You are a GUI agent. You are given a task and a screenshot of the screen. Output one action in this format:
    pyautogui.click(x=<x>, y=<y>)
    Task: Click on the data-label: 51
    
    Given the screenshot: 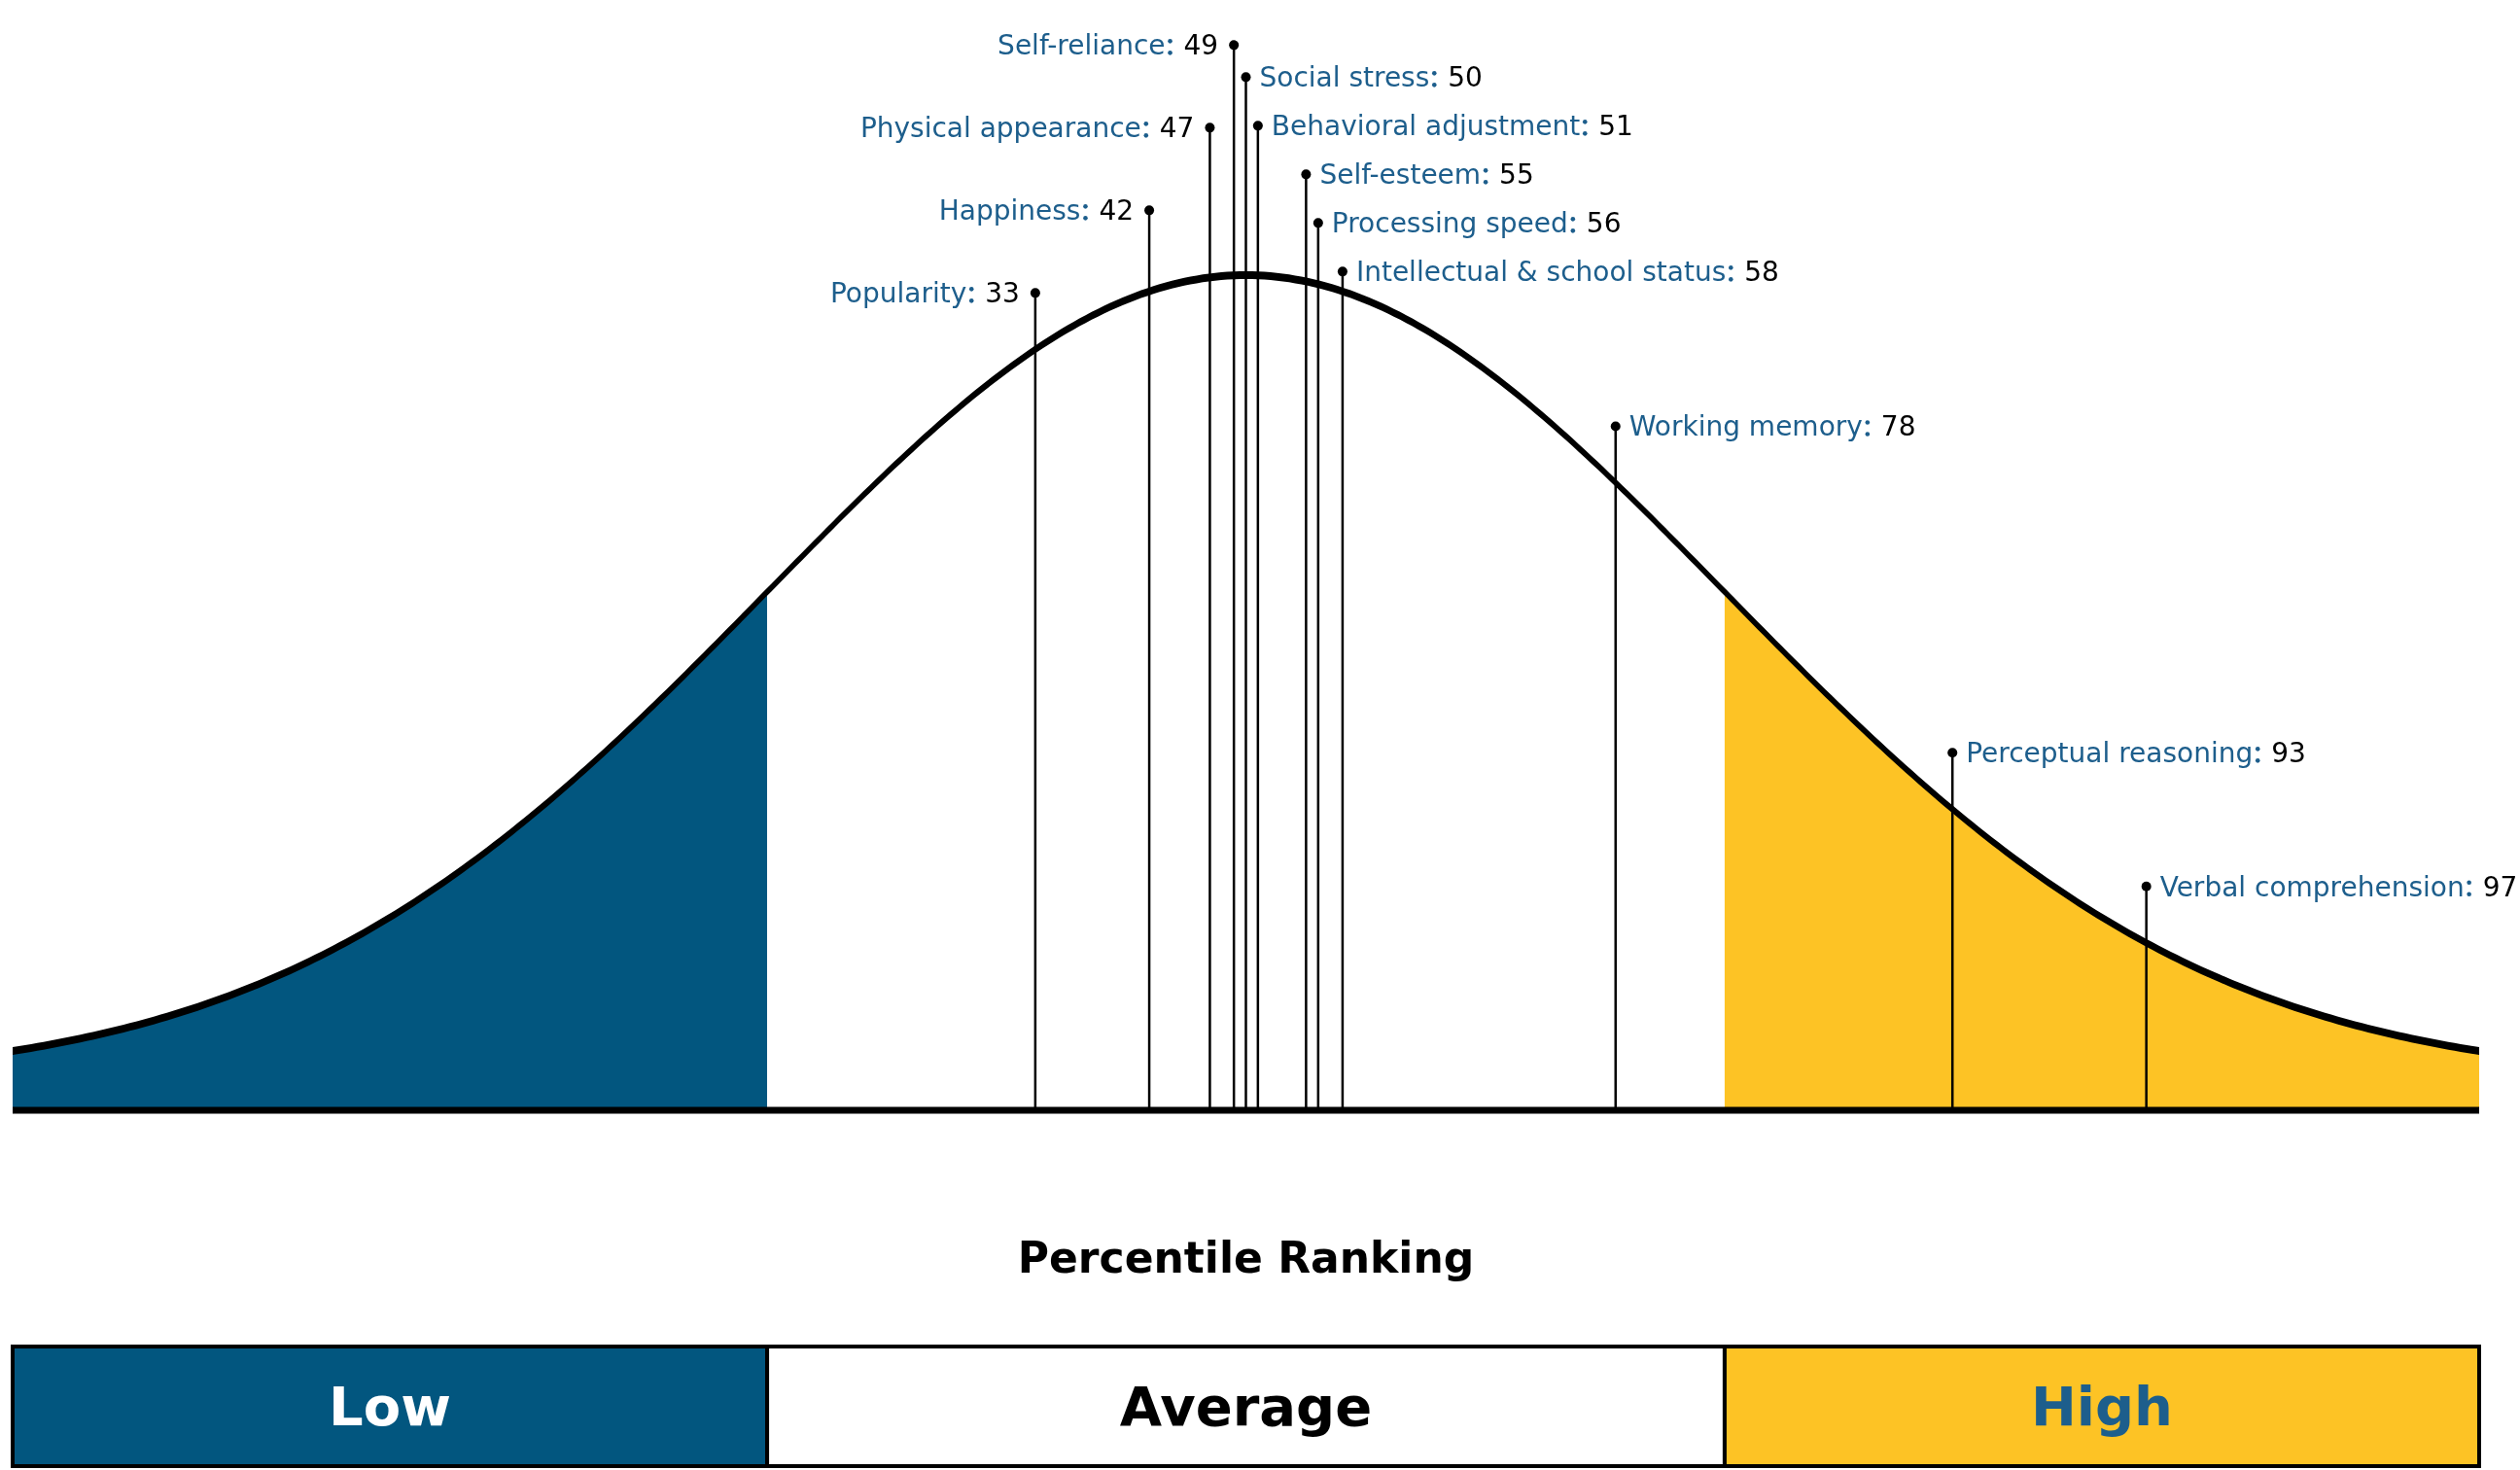 What is the action you would take?
    pyautogui.click(x=1615, y=126)
    